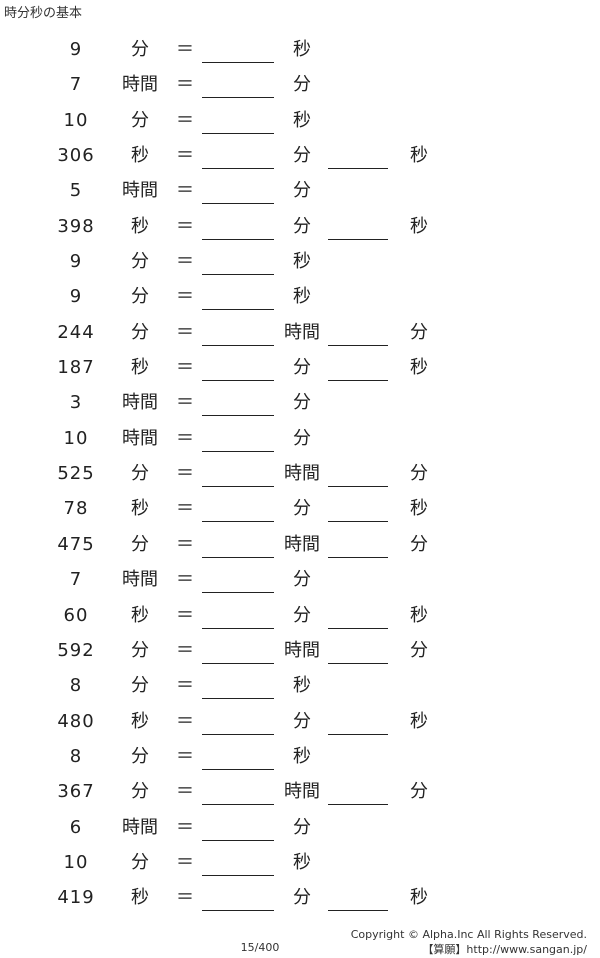  I want to click on problem-row: 480 秒 ＝ 分 秒, so click(300, 724).